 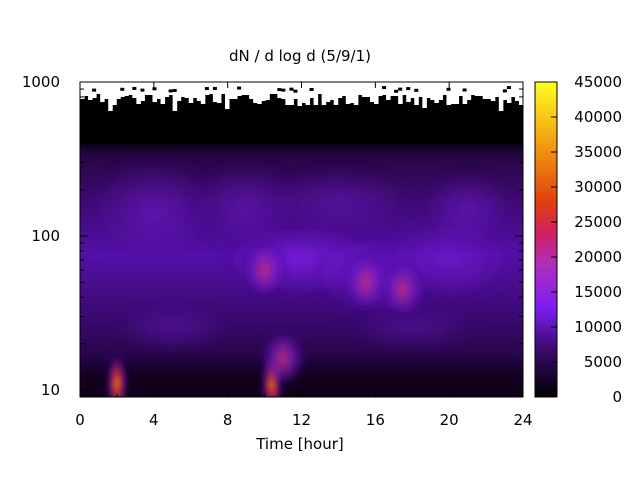 I want to click on x-tick-label: 0, so click(x=80, y=420).